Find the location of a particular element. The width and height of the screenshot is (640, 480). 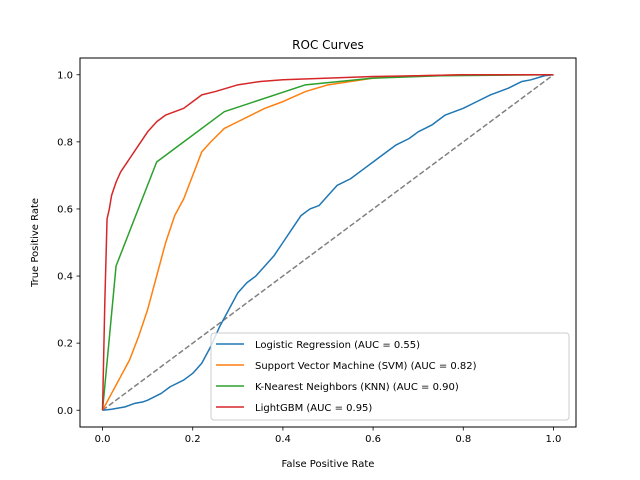

y-tick-label: 1.0 is located at coordinates (65, 75).